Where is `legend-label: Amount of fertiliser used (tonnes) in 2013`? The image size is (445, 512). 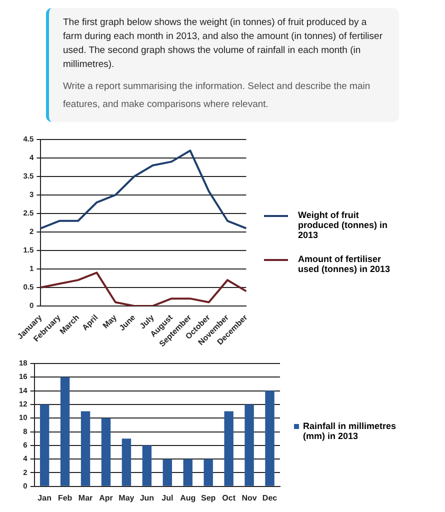 legend-label: Amount of fertiliser used (tonnes) in 2013 is located at coordinates (345, 264).